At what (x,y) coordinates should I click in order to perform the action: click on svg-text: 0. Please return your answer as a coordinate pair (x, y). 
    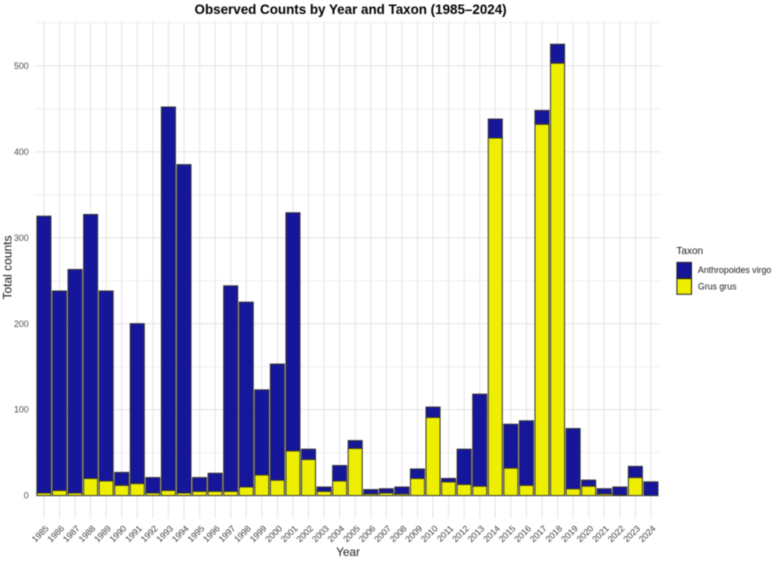
    Looking at the image, I should click on (26, 496).